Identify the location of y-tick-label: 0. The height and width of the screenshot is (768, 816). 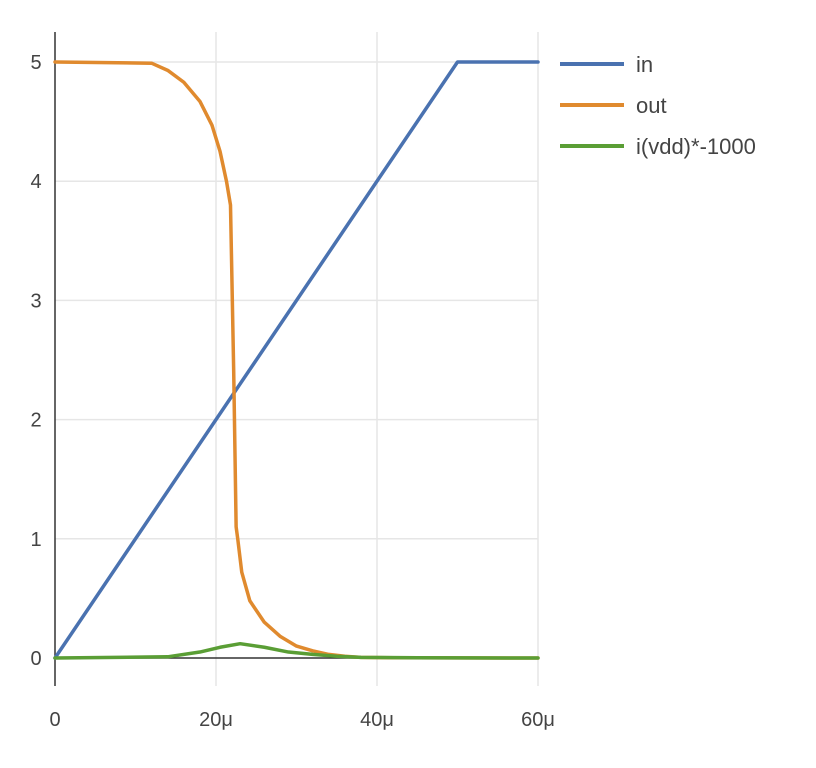
(35, 659).